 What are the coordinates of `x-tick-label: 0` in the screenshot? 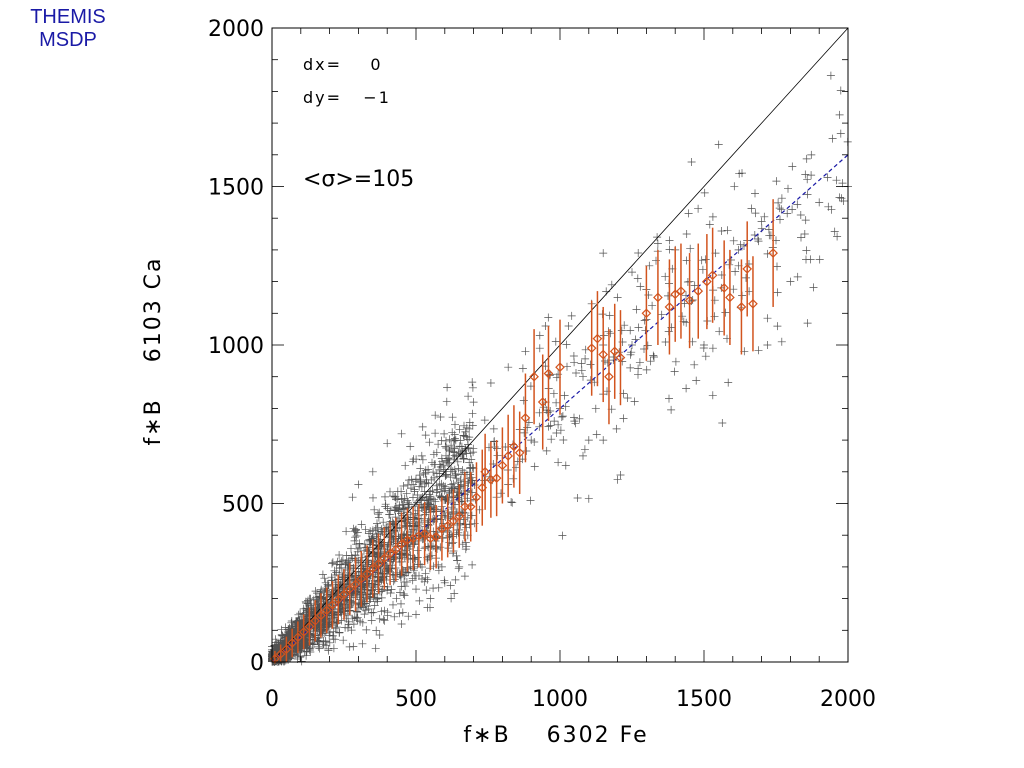 It's located at (272, 699).